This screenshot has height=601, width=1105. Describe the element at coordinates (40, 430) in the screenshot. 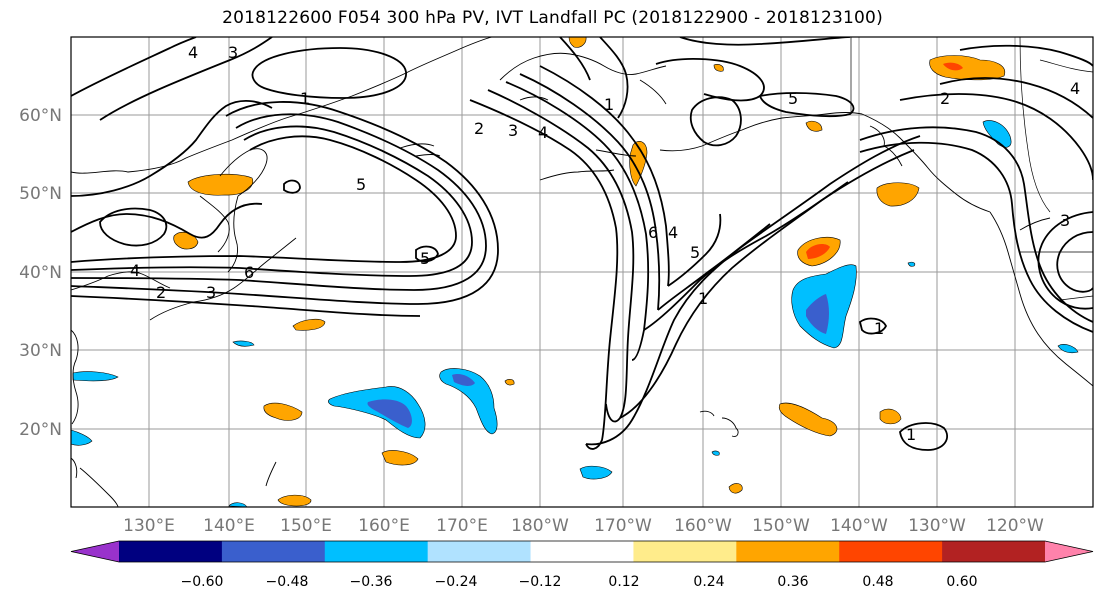

I see `lat-label: 20°N` at that location.